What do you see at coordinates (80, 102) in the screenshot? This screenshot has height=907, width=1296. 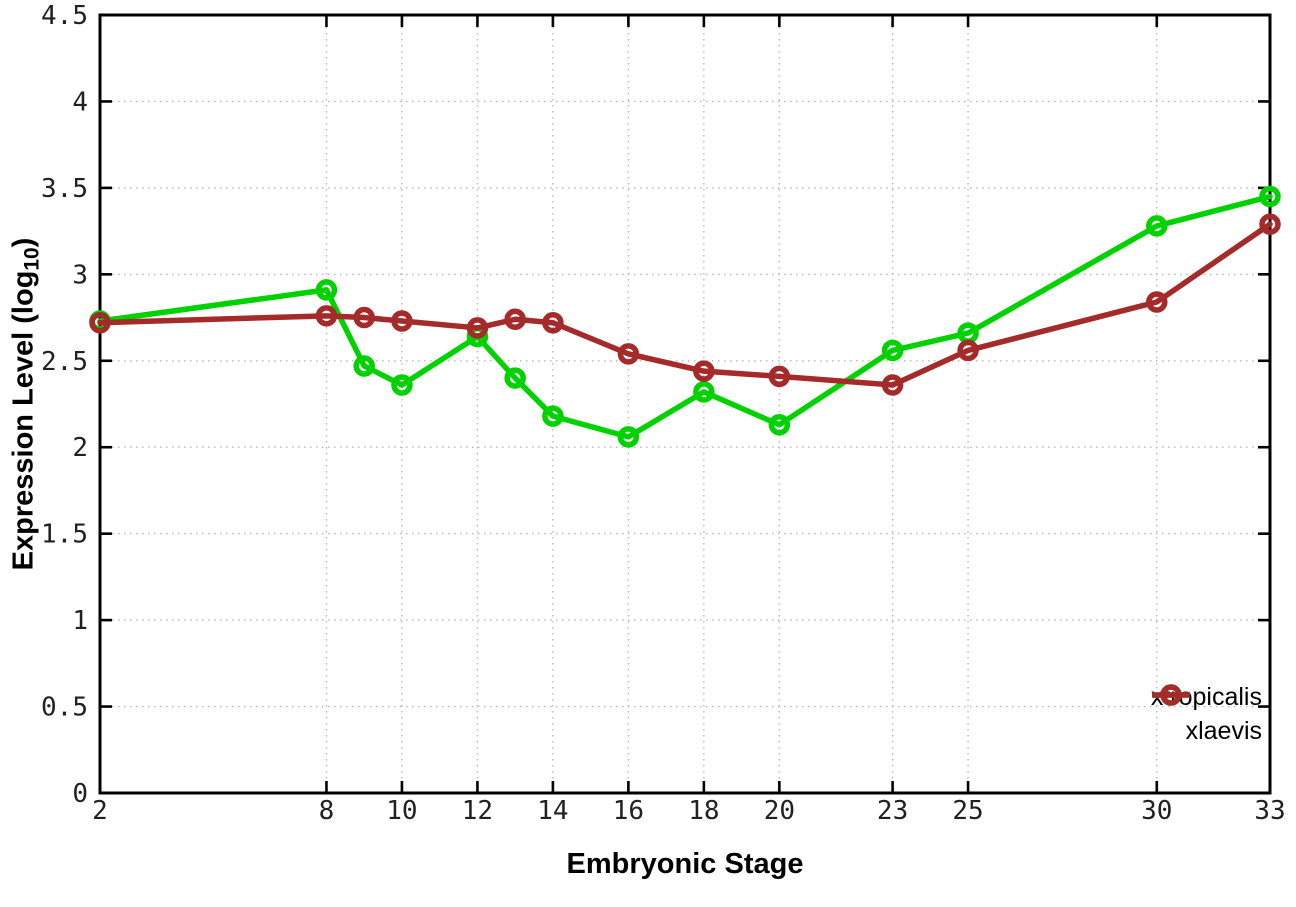 I see `y-tick-label: 4` at bounding box center [80, 102].